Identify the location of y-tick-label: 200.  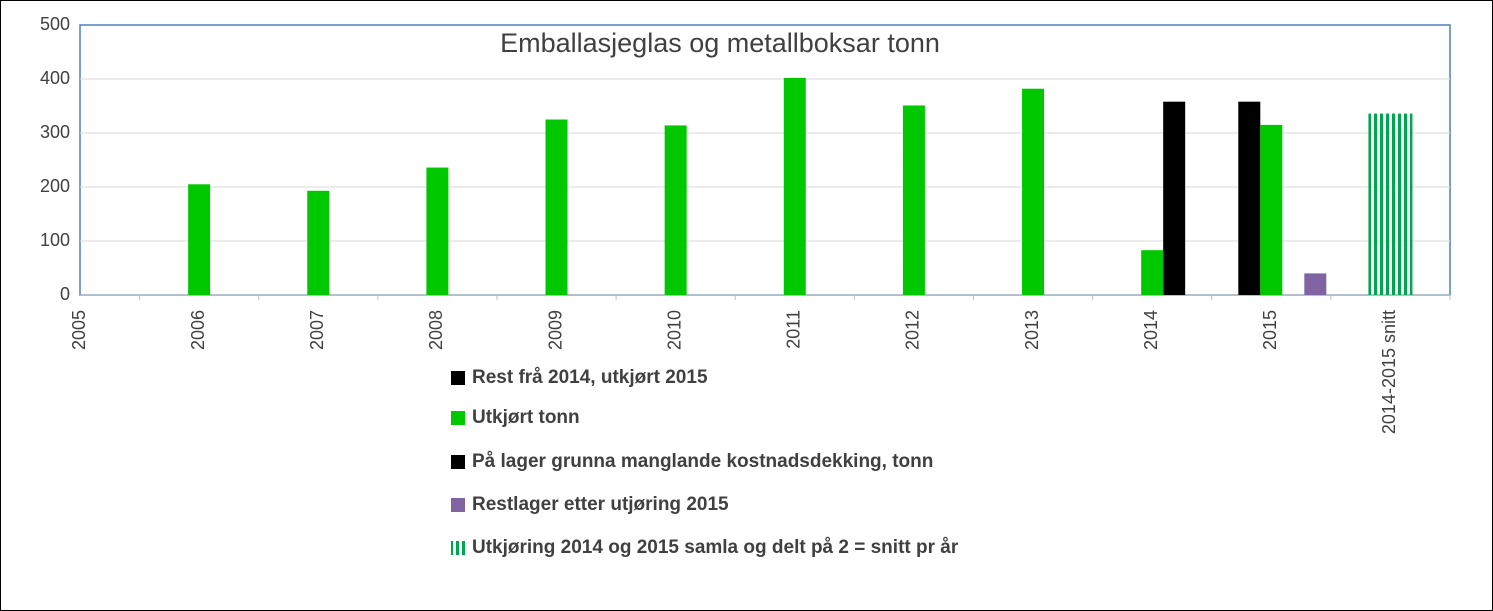
(55, 186).